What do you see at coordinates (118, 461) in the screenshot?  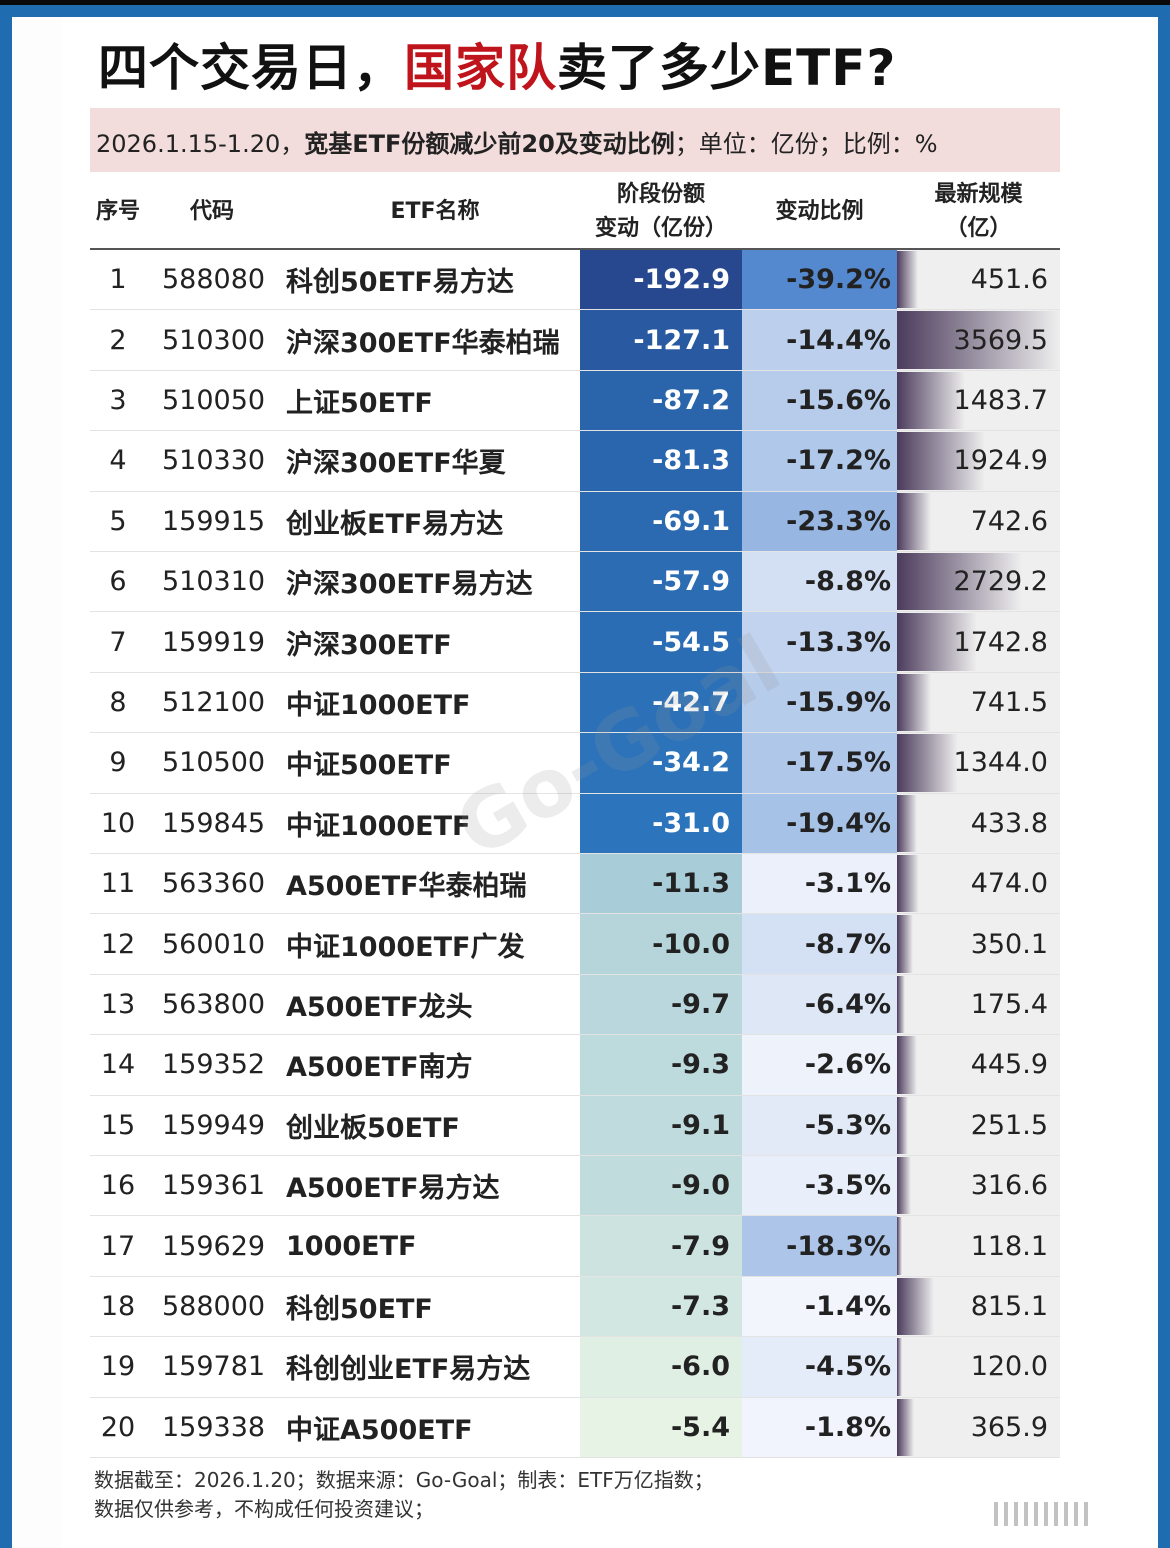 I see `cell-seq: 4` at bounding box center [118, 461].